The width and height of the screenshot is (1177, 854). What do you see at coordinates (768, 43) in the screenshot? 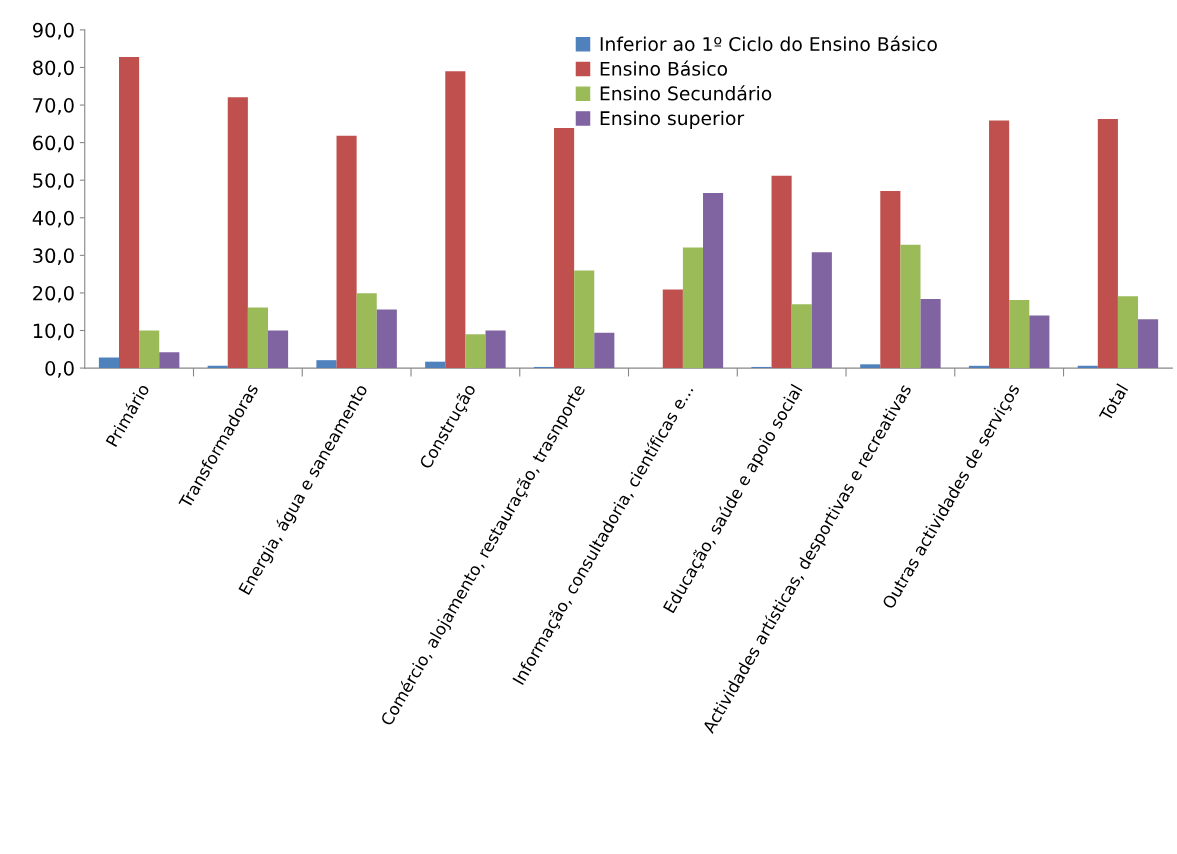
I see `legend-label: Inferior ao 1º Ciclo do Ensino Básico` at bounding box center [768, 43].